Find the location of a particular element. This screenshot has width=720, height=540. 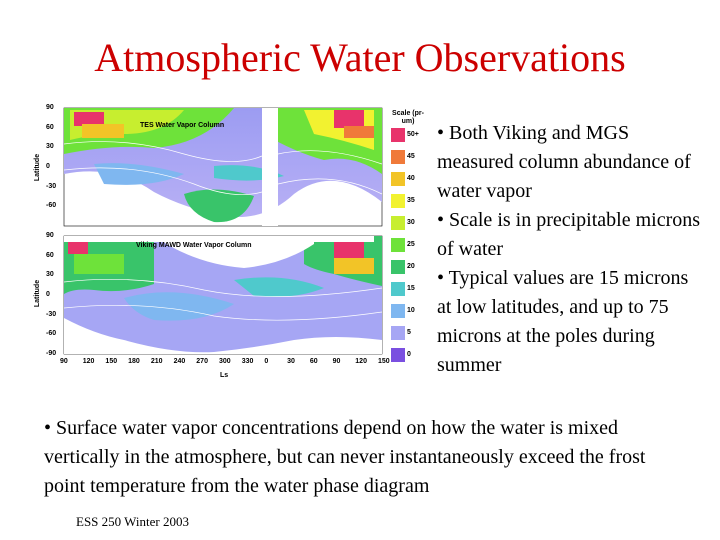

x-axis-label: Ls is located at coordinates (224, 375).